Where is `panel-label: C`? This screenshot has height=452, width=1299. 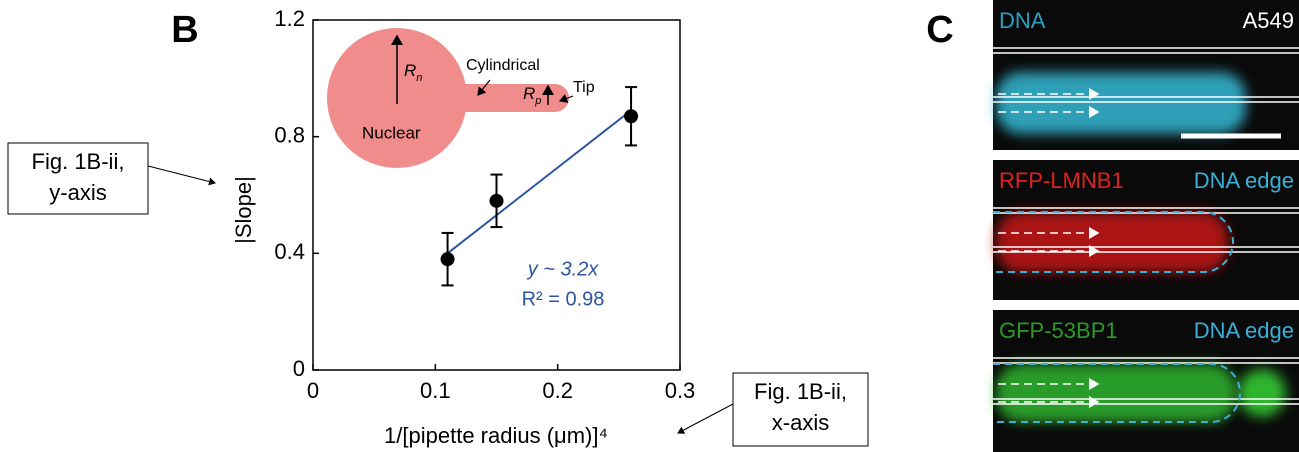
panel-label: C is located at coordinates (939, 30).